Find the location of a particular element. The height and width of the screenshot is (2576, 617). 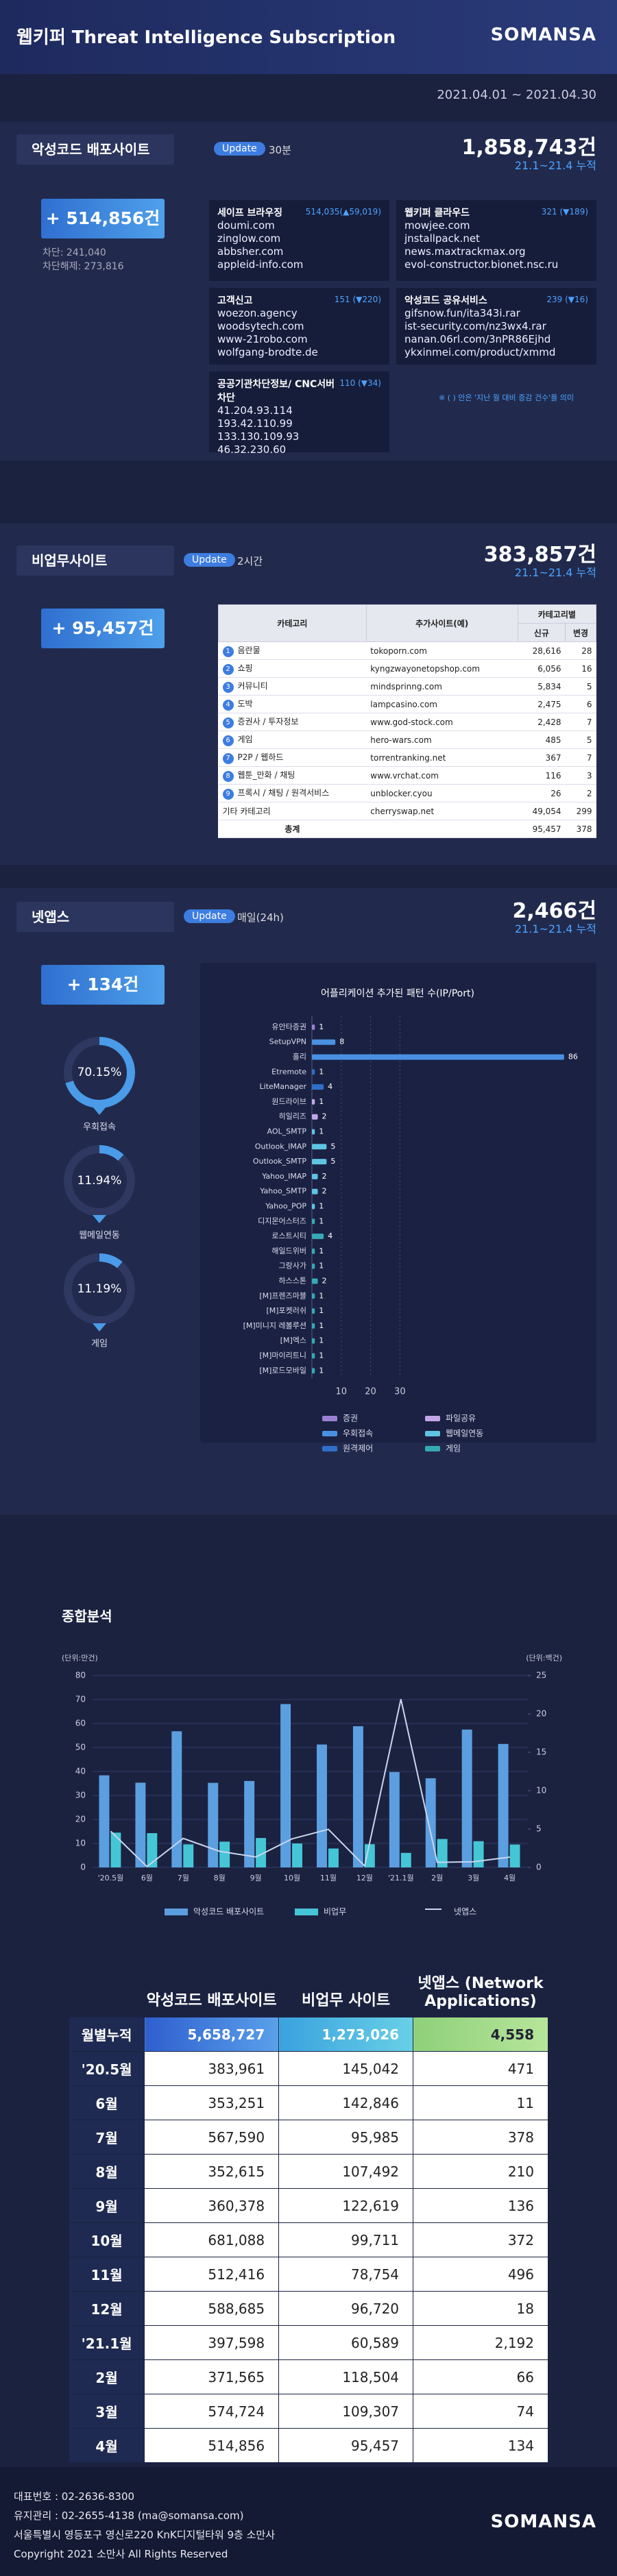

value-cell: 681,088 is located at coordinates (212, 2240).